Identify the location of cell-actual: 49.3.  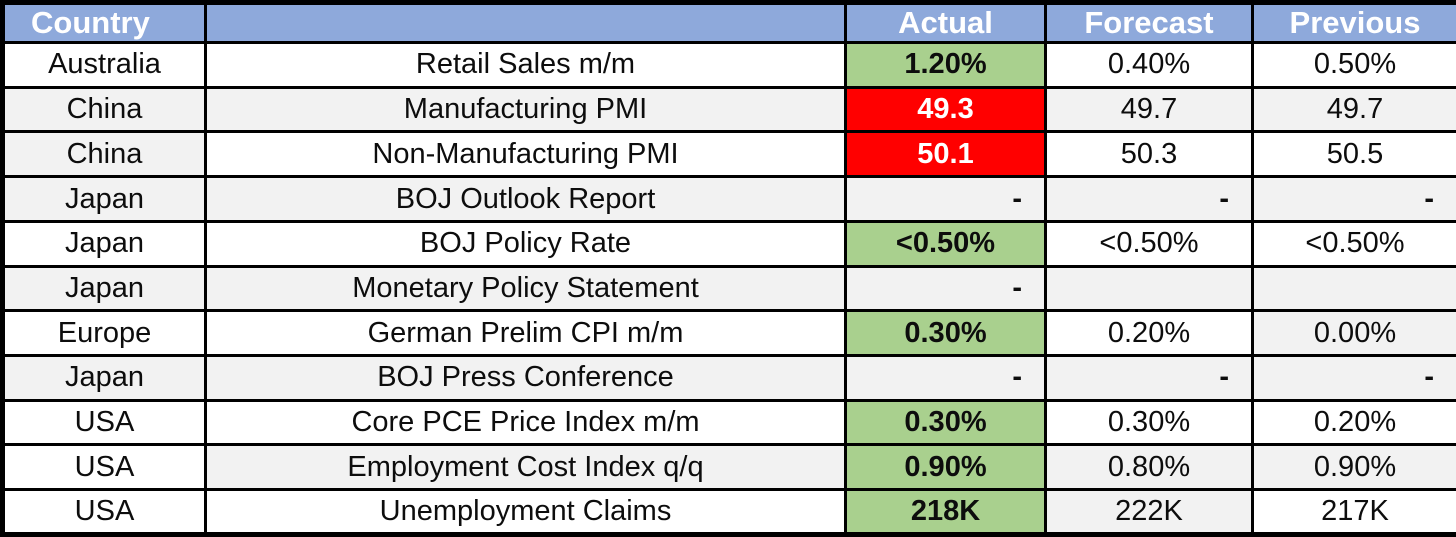
(945, 109).